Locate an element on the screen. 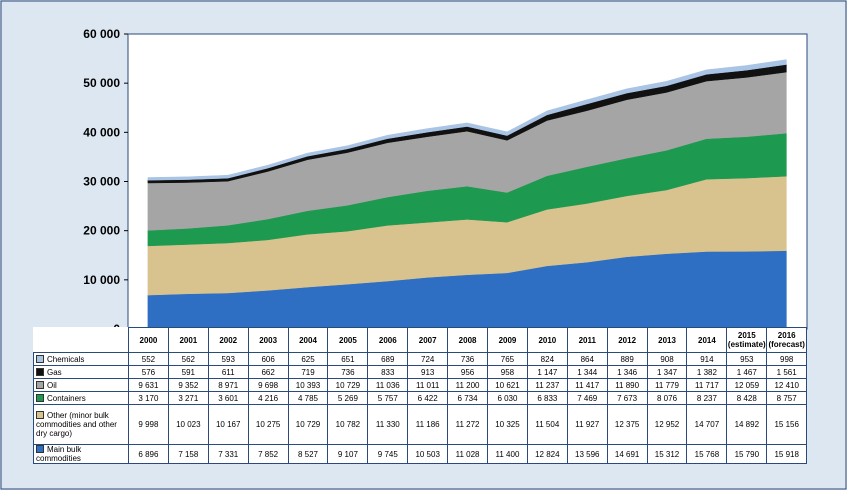  table-cell: 9 698 is located at coordinates (268, 385).